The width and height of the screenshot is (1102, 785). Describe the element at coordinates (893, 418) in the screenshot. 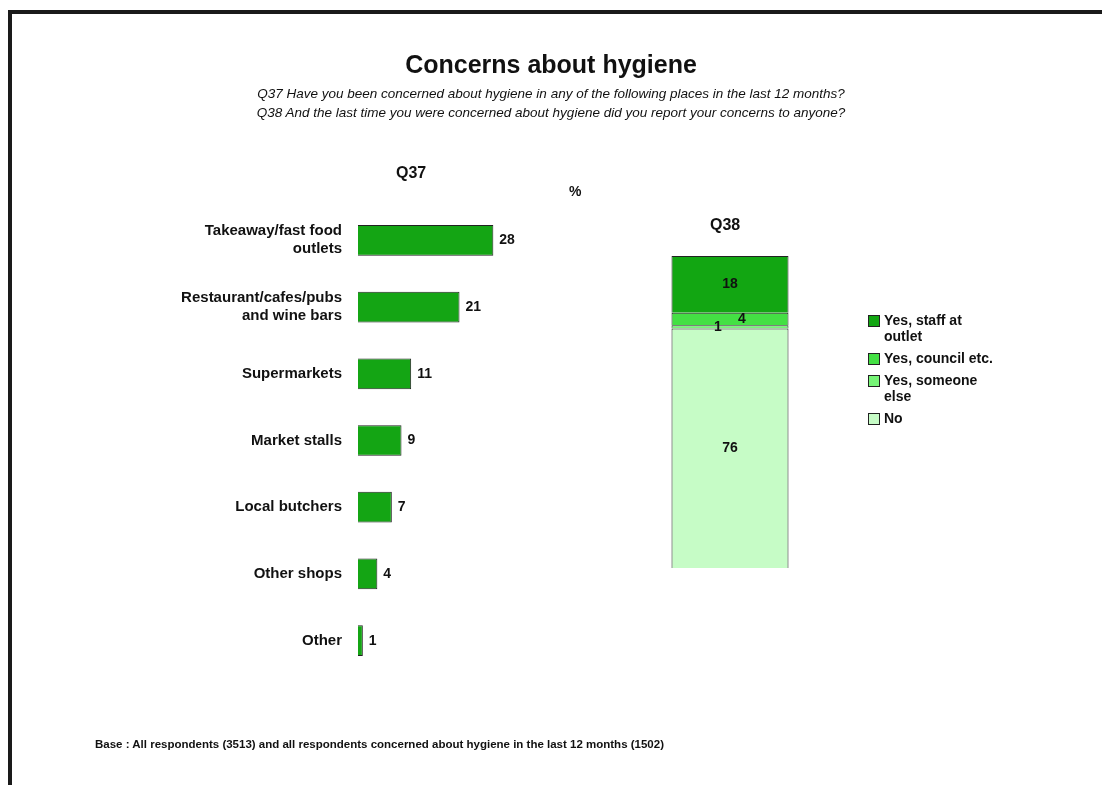

I see `text: No` at that location.